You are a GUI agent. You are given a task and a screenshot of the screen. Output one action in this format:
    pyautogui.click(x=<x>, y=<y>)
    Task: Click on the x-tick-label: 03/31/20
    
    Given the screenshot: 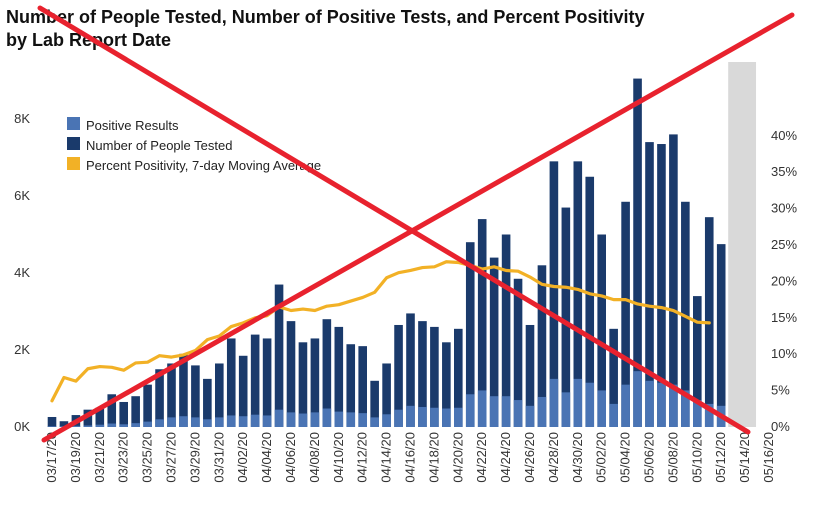 What is the action you would take?
    pyautogui.click(x=218, y=457)
    